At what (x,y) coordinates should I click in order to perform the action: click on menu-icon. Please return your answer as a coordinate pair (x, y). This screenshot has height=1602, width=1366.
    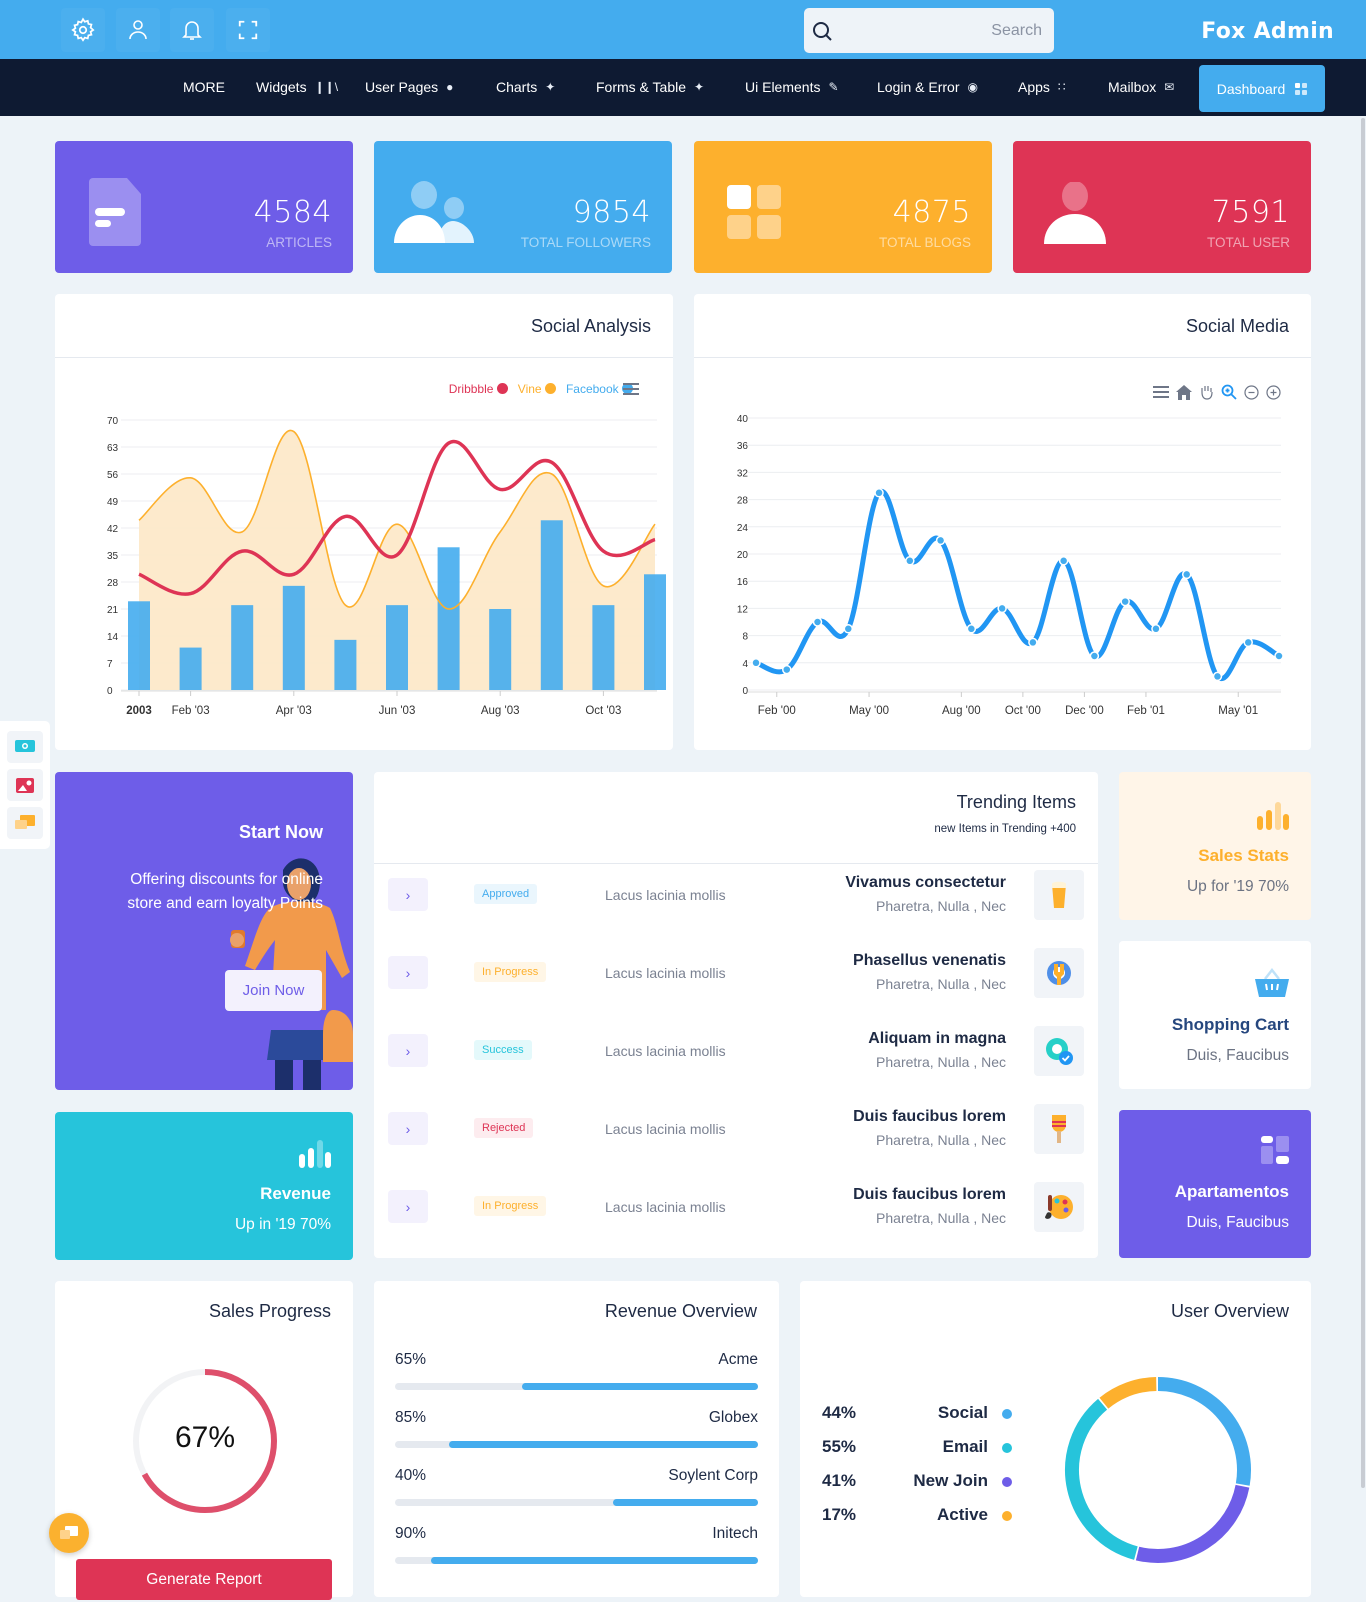
    Looking at the image, I should click on (1161, 392).